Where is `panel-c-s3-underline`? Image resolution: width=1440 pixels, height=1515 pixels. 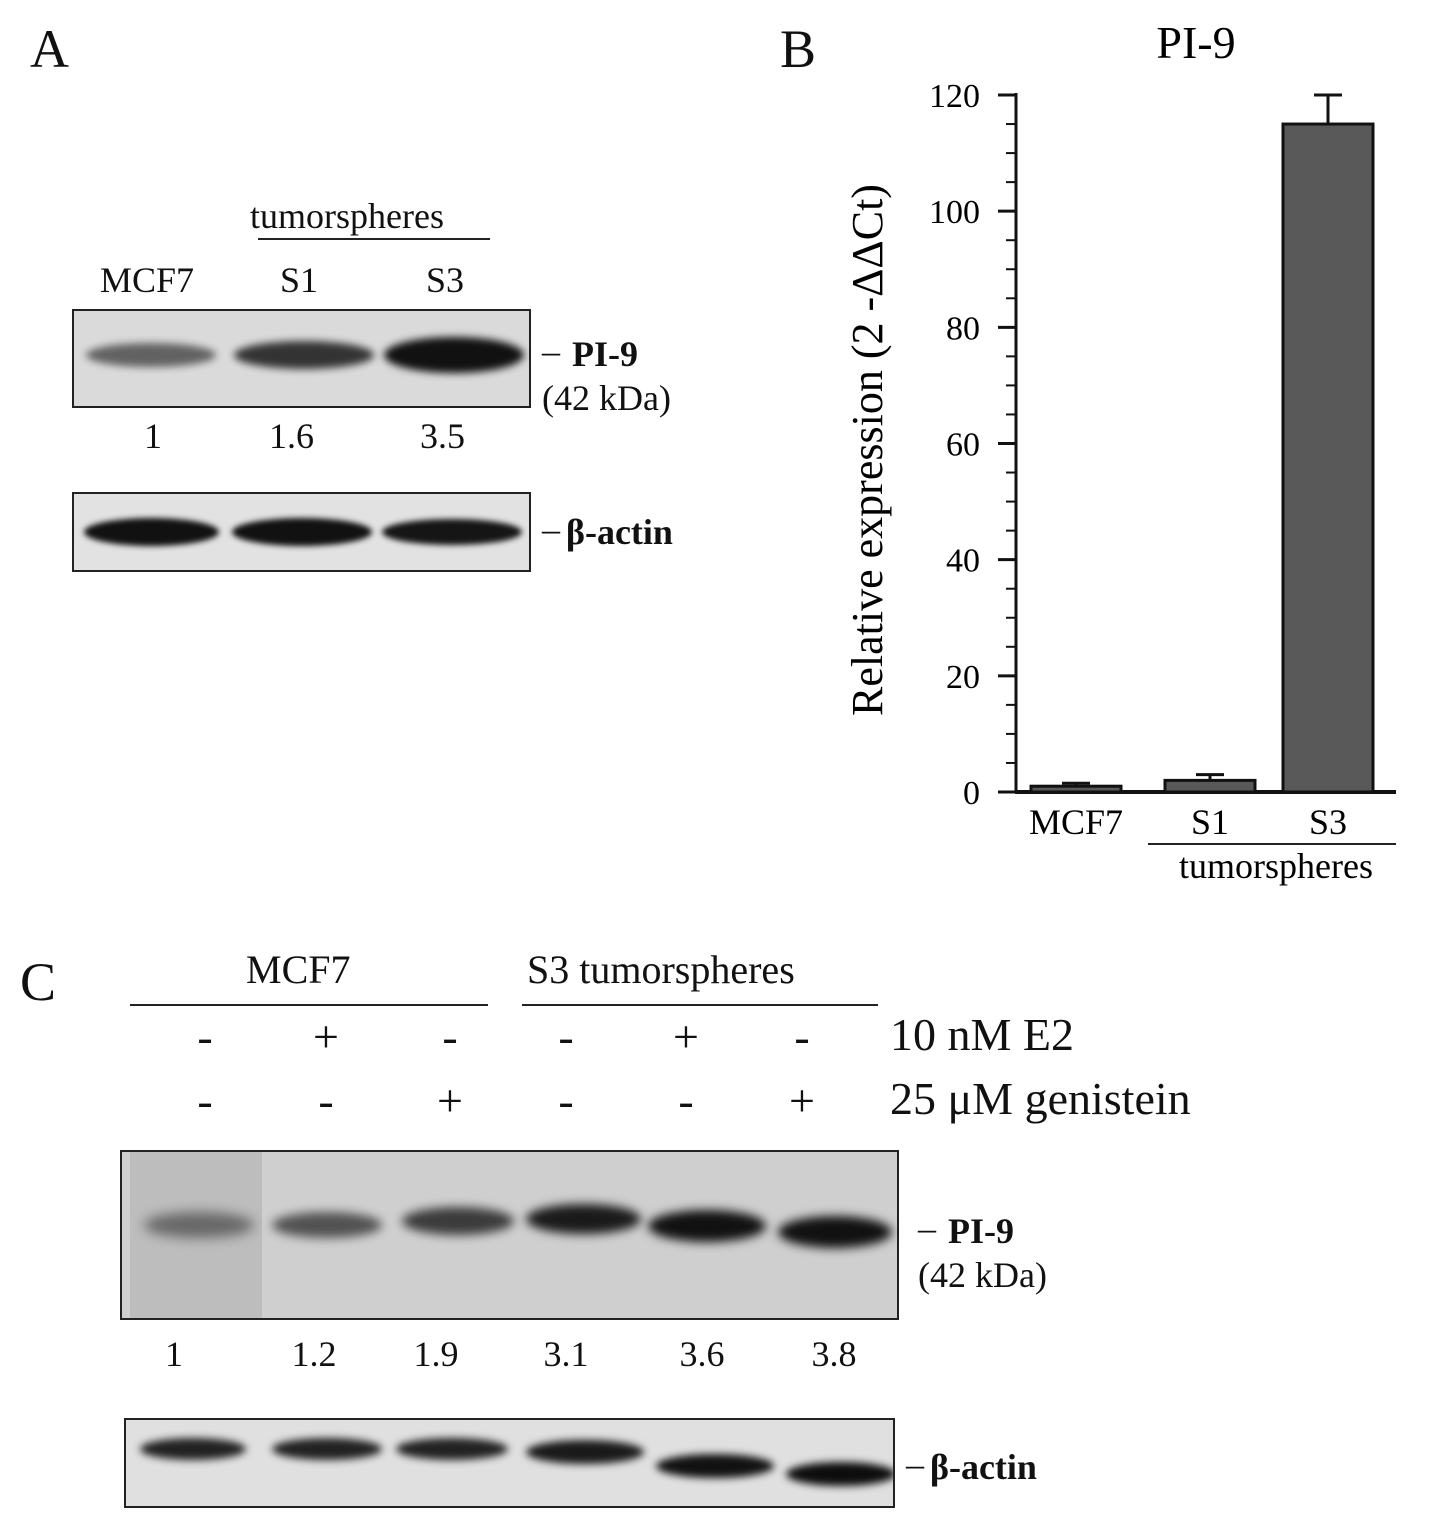 panel-c-s3-underline is located at coordinates (700, 1005).